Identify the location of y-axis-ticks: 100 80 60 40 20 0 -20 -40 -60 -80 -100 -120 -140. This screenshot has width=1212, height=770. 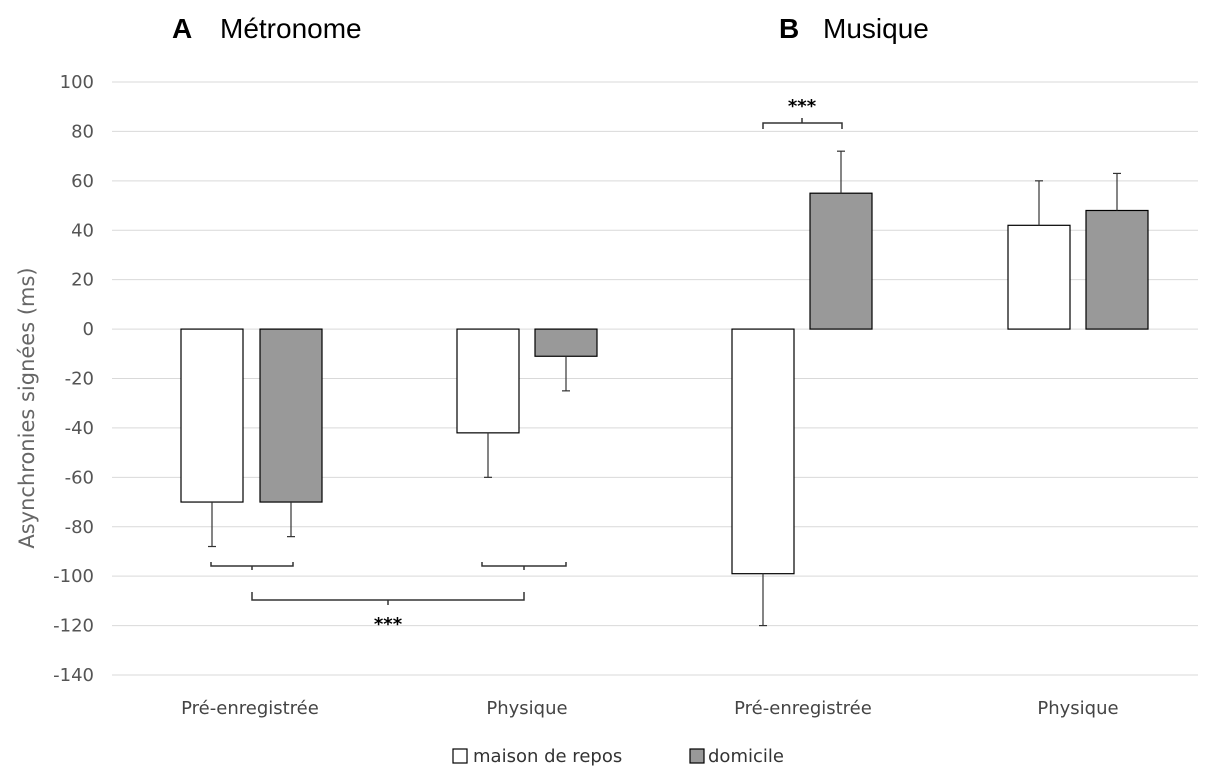
(73, 379).